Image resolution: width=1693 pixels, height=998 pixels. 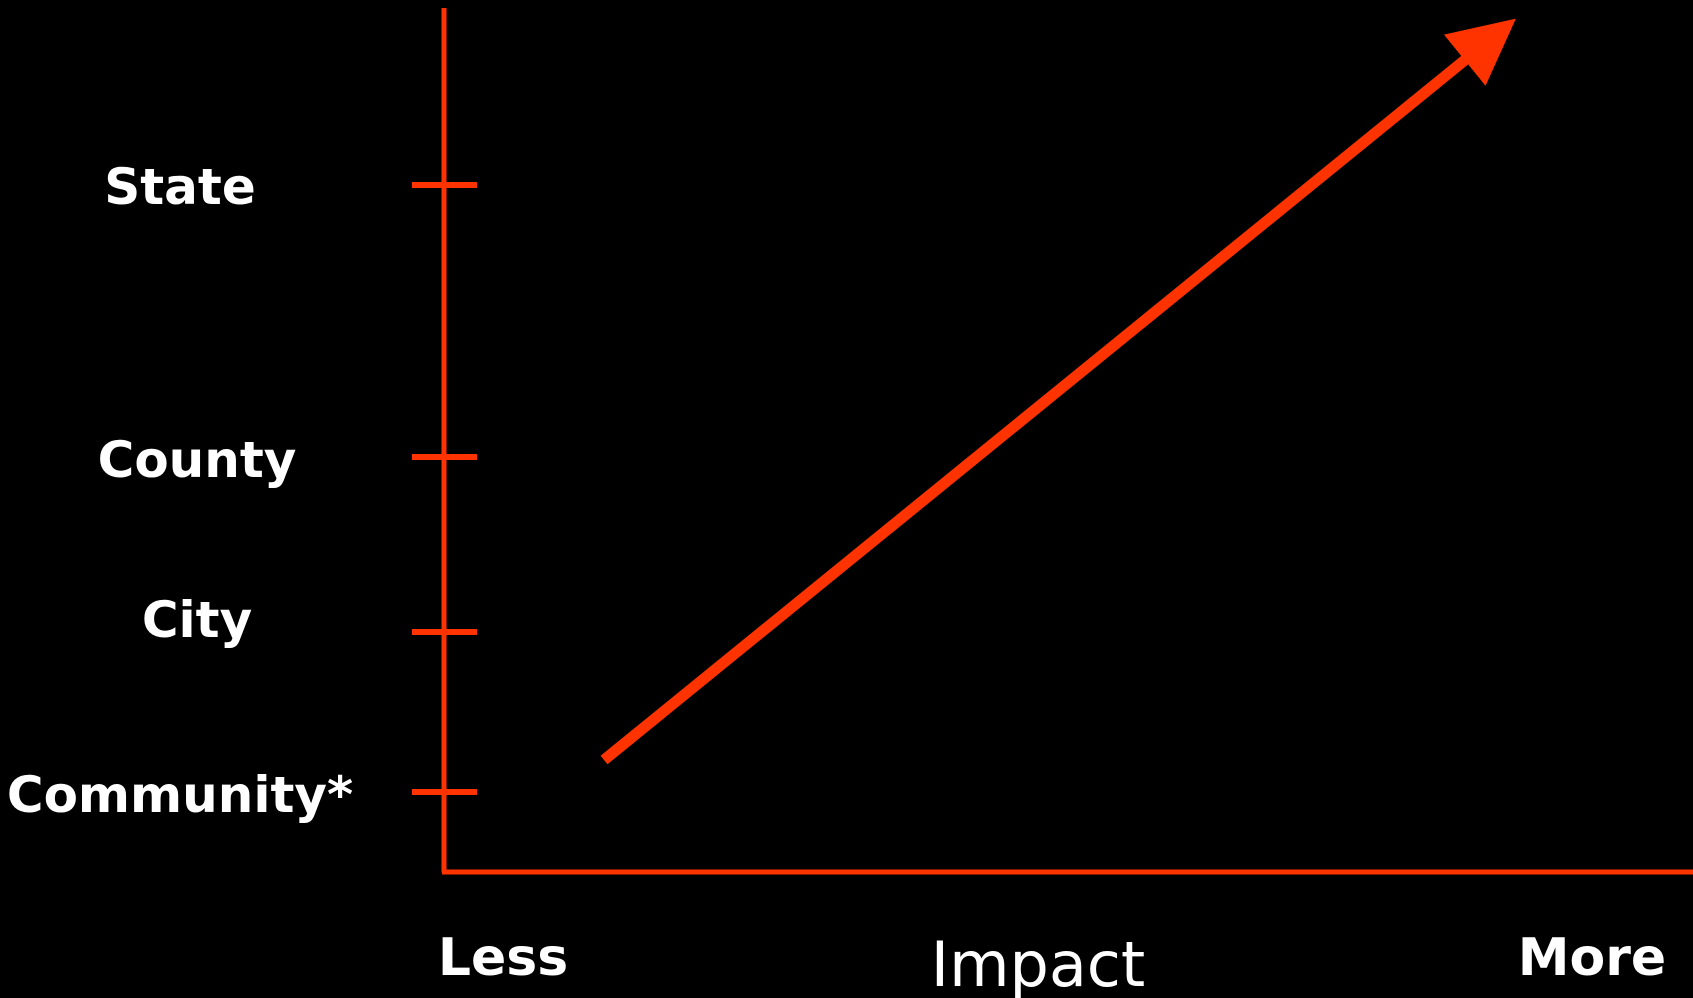 I want to click on x-axis-start-label: Less, so click(x=503, y=958).